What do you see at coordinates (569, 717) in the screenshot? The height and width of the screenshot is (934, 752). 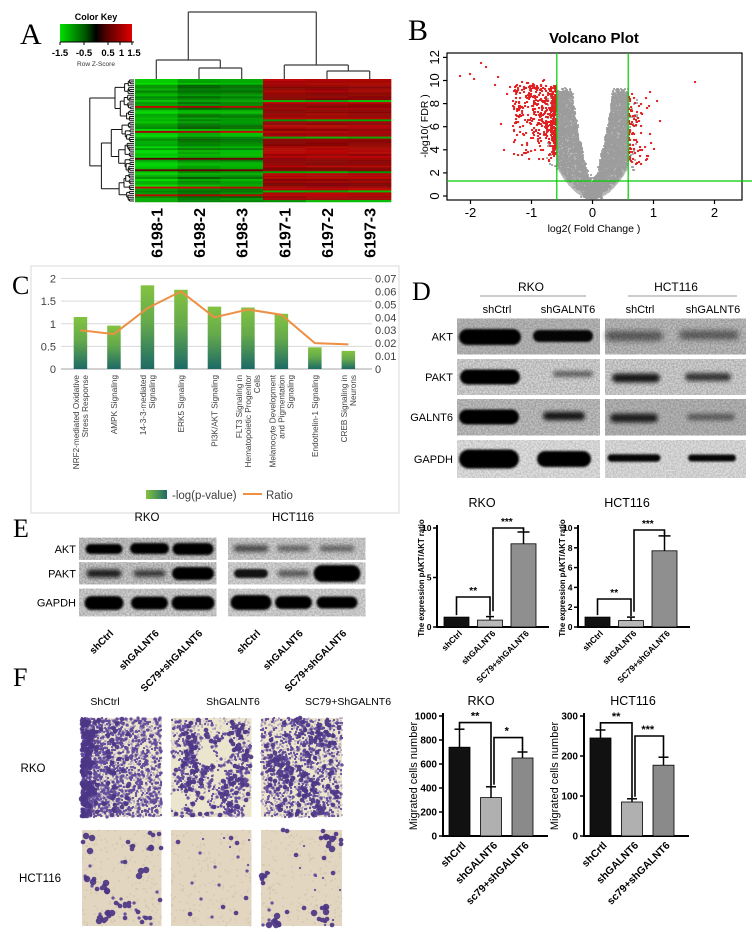 I see `svg-text: 300` at bounding box center [569, 717].